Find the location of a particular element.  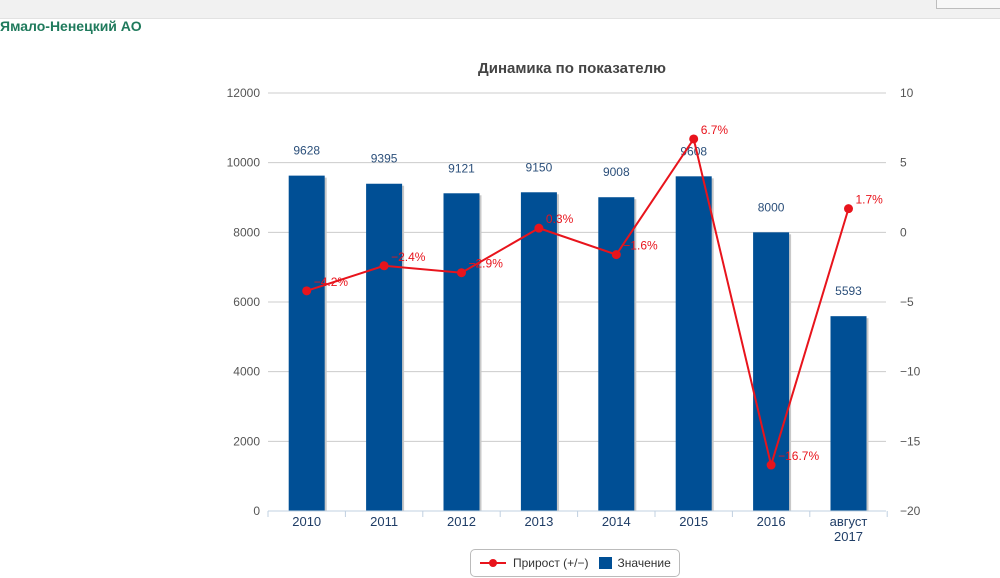

y-left-tick-label: 8000 is located at coordinates (246, 232).